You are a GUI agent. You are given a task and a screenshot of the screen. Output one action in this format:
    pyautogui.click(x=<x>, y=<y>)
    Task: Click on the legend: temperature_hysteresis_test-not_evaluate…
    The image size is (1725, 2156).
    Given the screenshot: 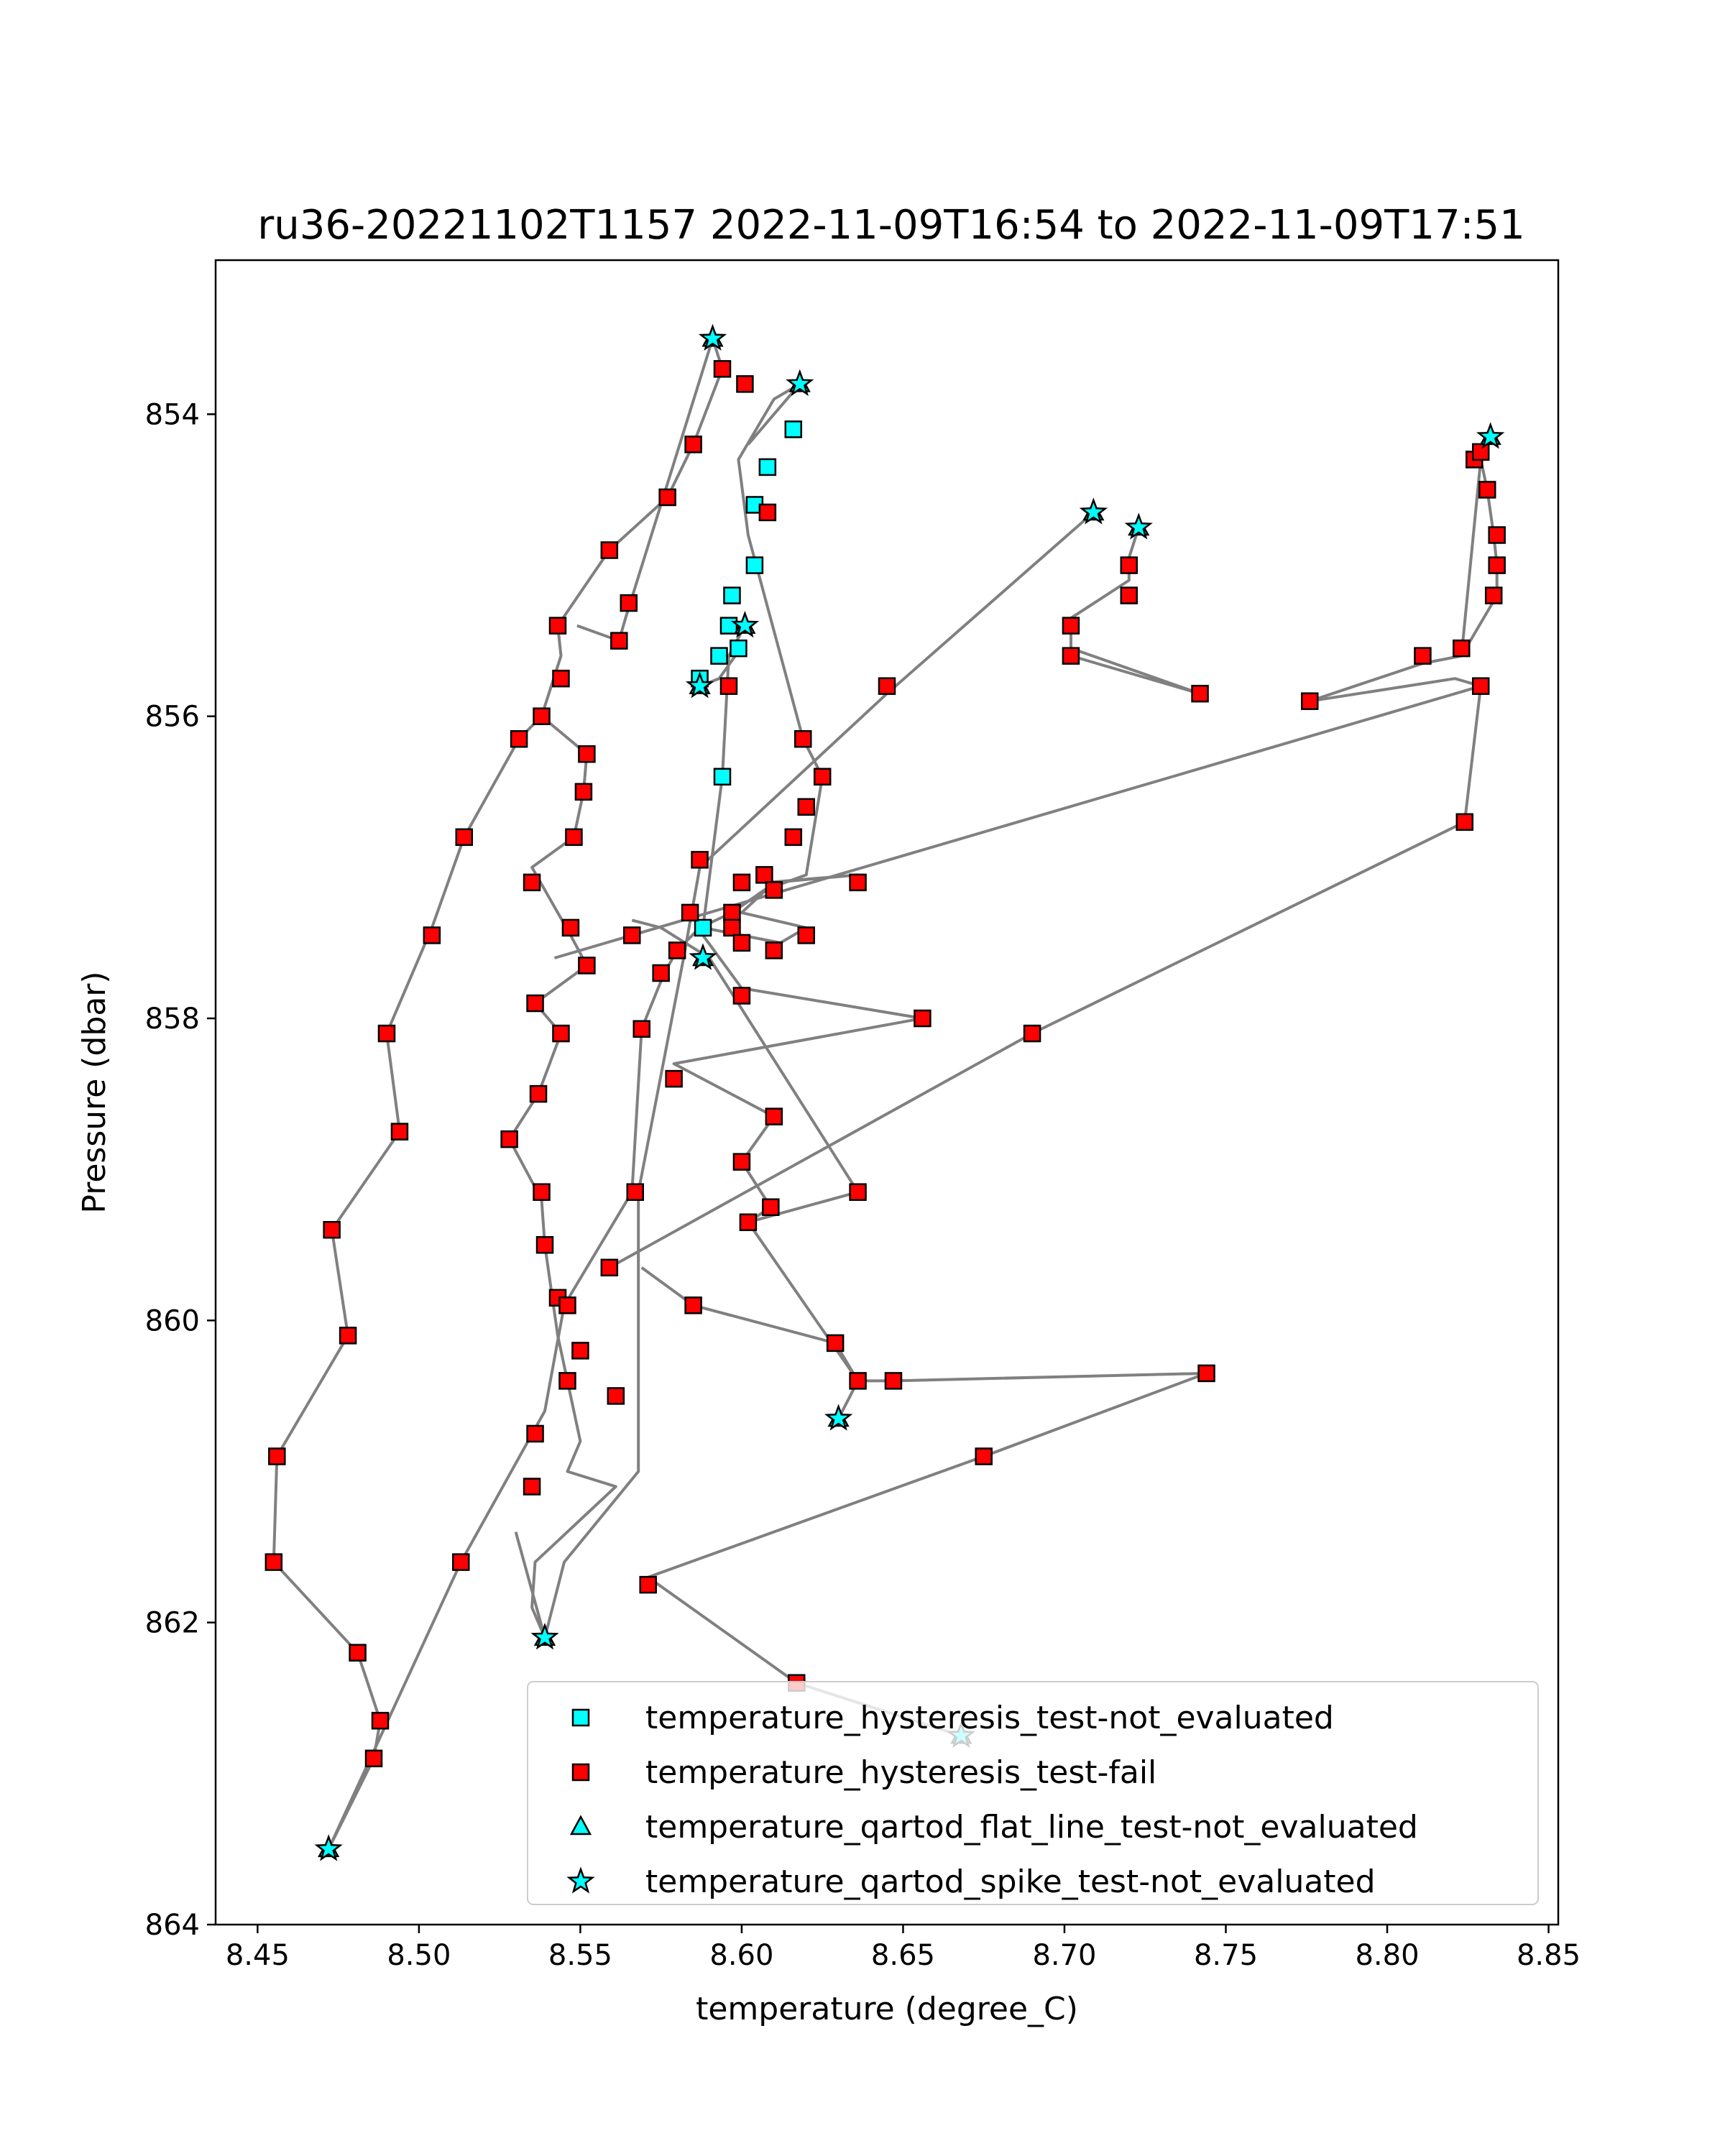 What is the action you would take?
    pyautogui.click(x=1033, y=1793)
    